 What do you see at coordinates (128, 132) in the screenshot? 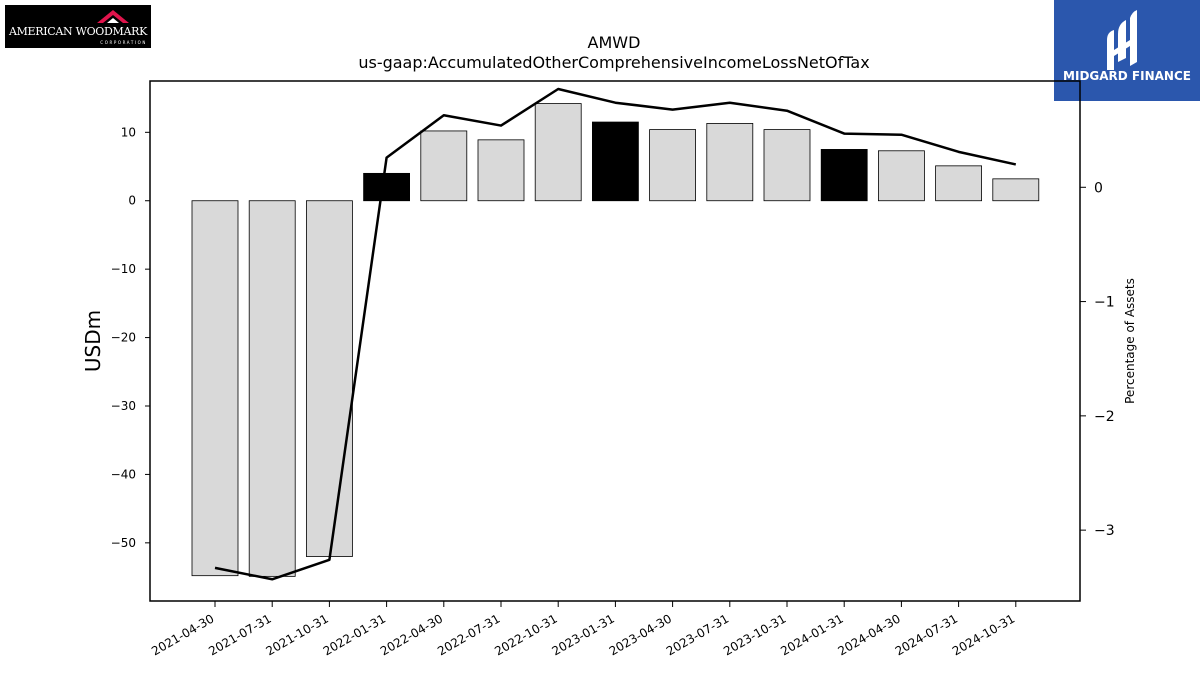
I see `y-tick-label: 10` at bounding box center [128, 132].